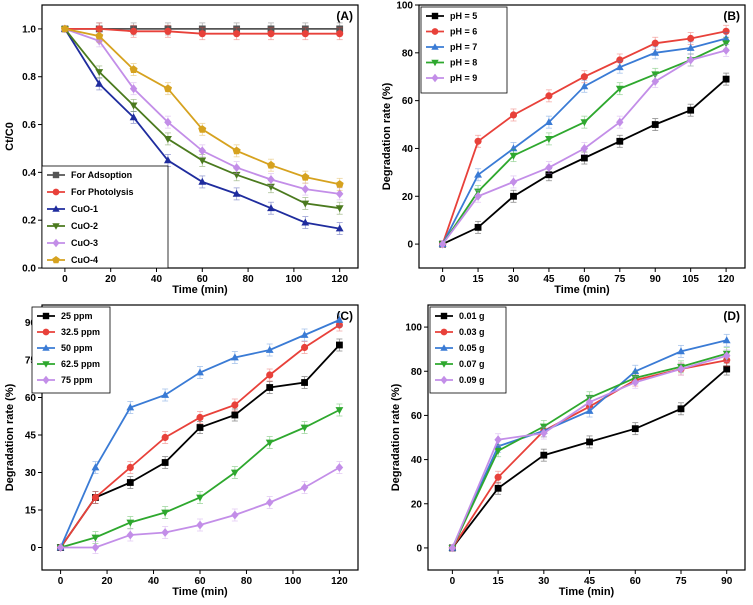 The width and height of the screenshot is (753, 605). I want to click on y-tick-label: 75, so click(31, 361).